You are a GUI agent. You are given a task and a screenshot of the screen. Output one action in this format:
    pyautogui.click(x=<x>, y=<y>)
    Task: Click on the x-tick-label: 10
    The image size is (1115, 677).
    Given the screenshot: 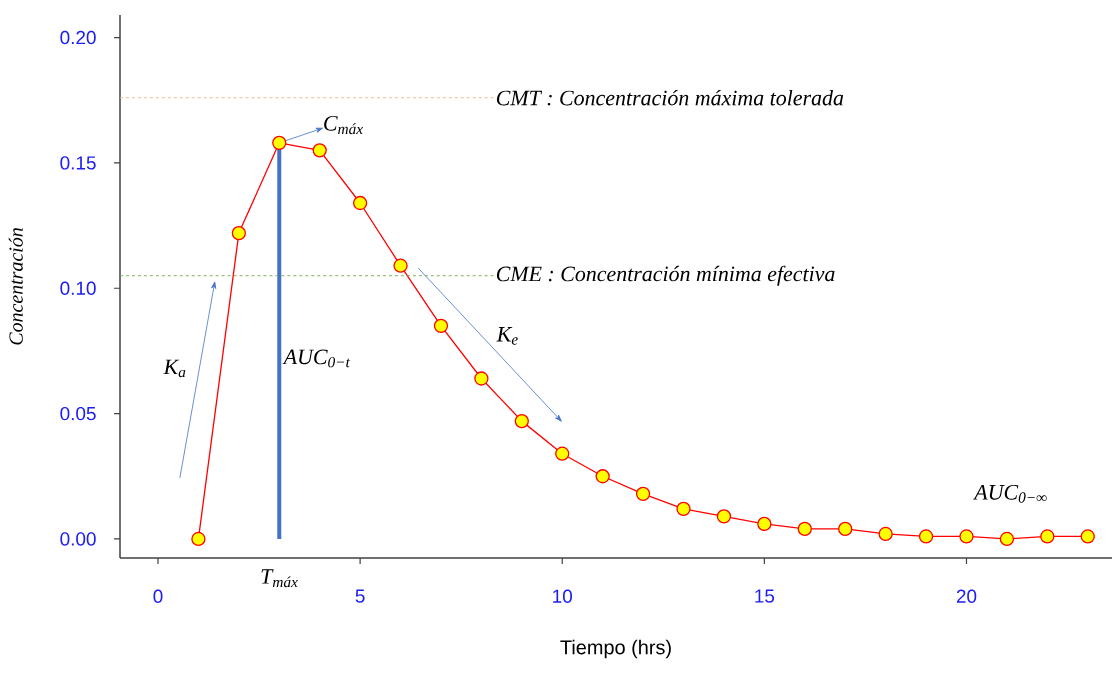 What is the action you would take?
    pyautogui.click(x=563, y=596)
    